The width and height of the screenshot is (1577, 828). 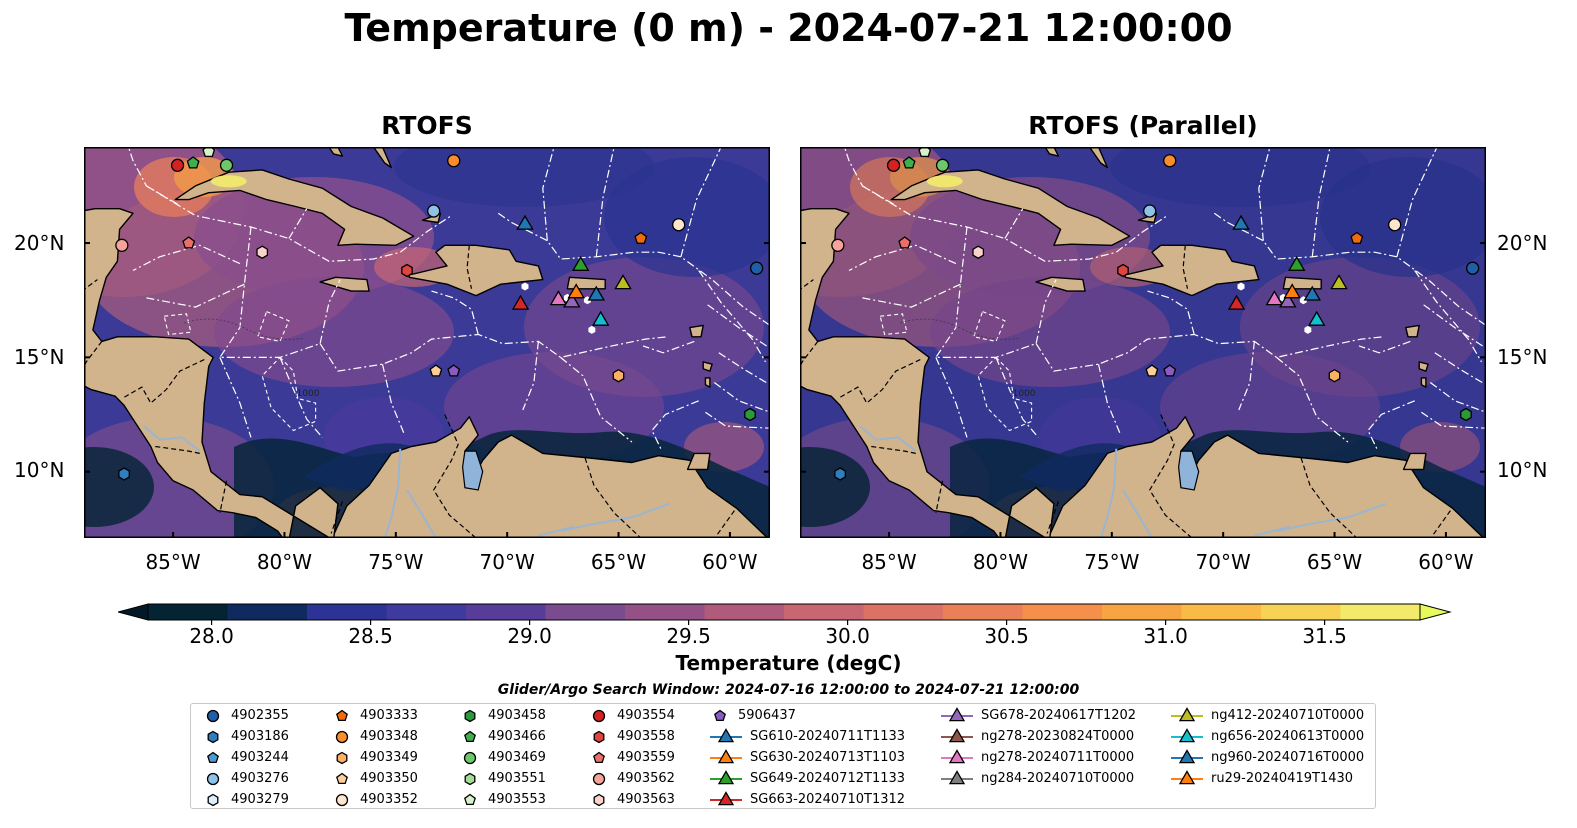 What do you see at coordinates (1288, 757) in the screenshot?
I see `legend-label: ng960-20240716T0000` at bounding box center [1288, 757].